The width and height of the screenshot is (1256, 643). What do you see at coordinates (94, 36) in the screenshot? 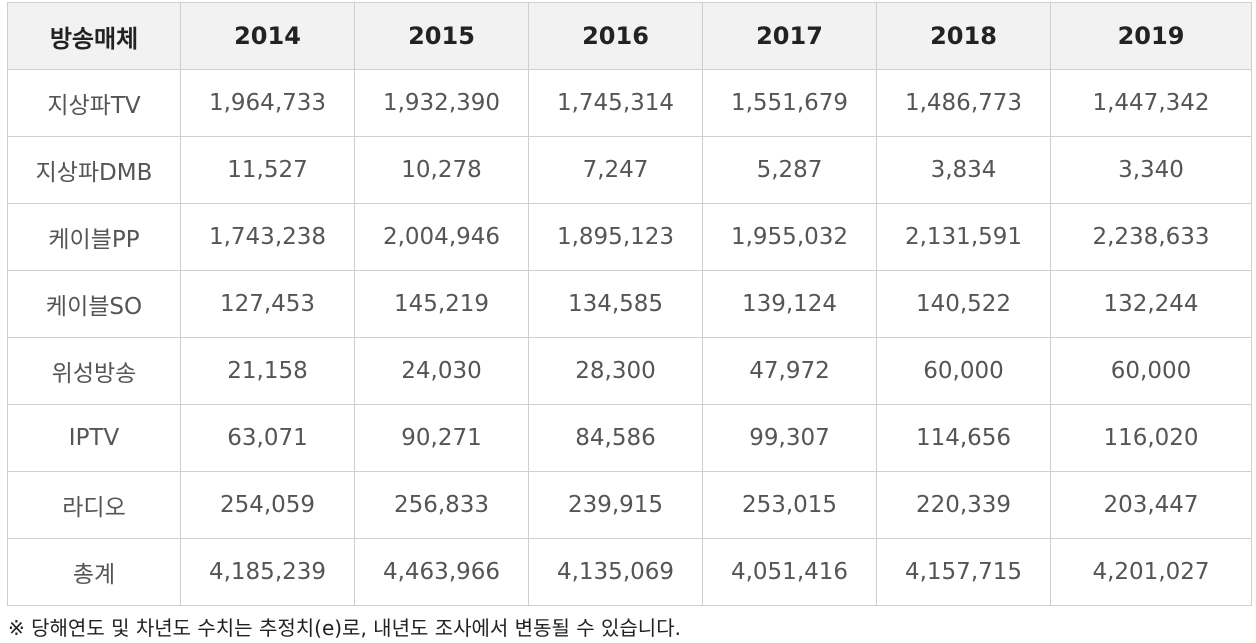
I see `header-media: 방송매체` at bounding box center [94, 36].